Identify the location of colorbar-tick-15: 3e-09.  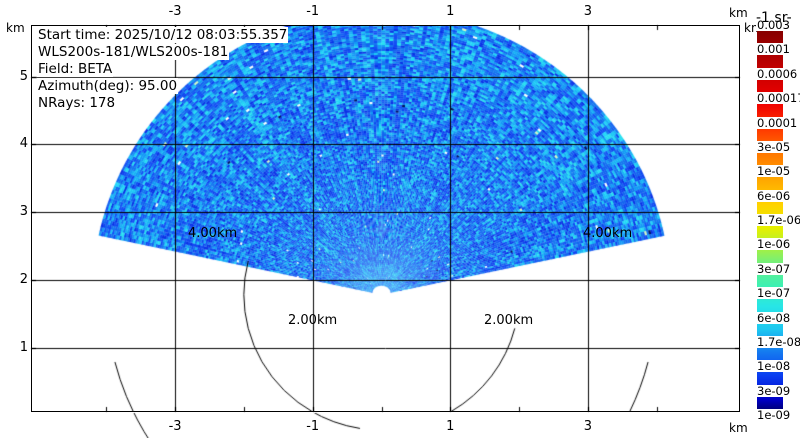
(774, 390).